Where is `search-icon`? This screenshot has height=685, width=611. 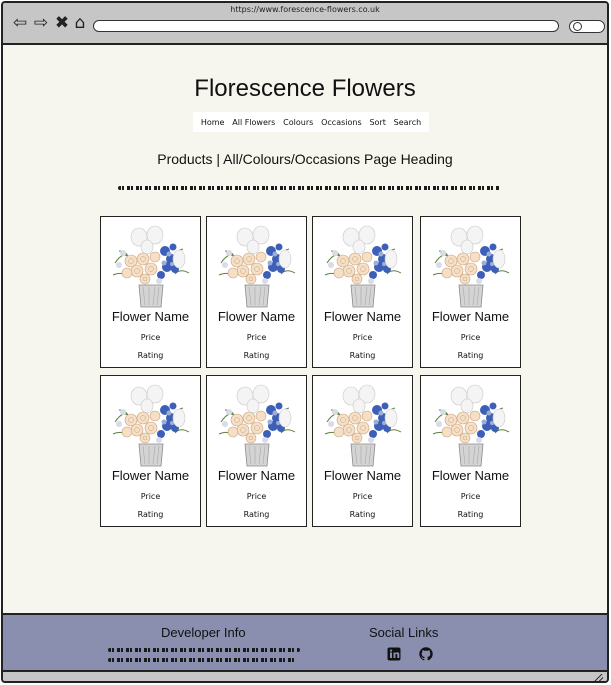
search-icon is located at coordinates (587, 26).